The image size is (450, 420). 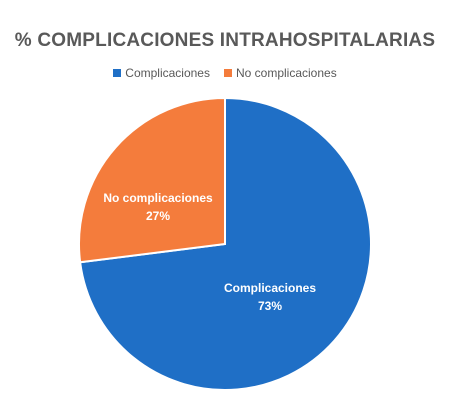 What do you see at coordinates (158, 198) in the screenshot?
I see `slice-name-label: No complicaciones` at bounding box center [158, 198].